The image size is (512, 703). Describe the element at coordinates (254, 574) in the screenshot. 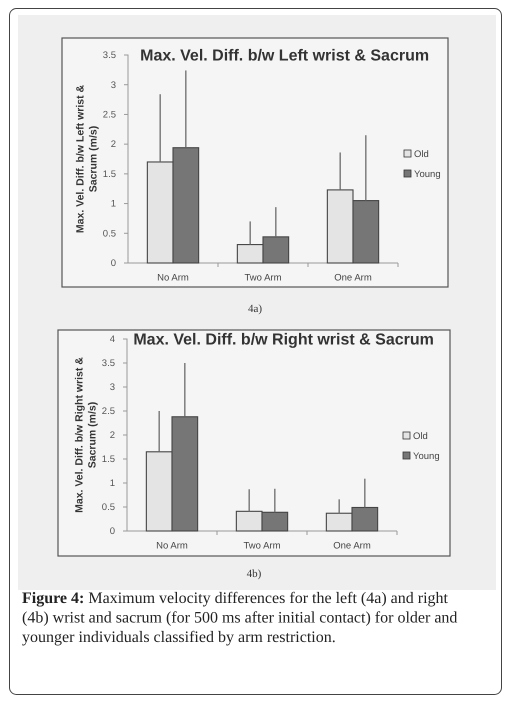

I see `text: 4b)` at that location.